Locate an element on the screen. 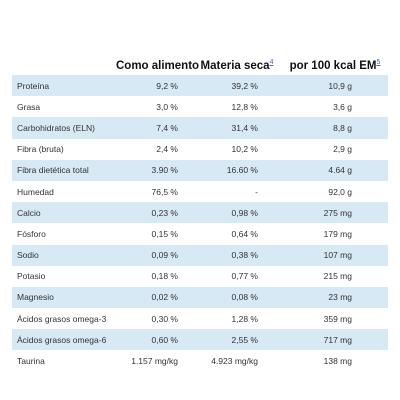  table-row: Ácidos grasos omega-6 0,60 % 2,55 % 717 mg is located at coordinates (200, 340).